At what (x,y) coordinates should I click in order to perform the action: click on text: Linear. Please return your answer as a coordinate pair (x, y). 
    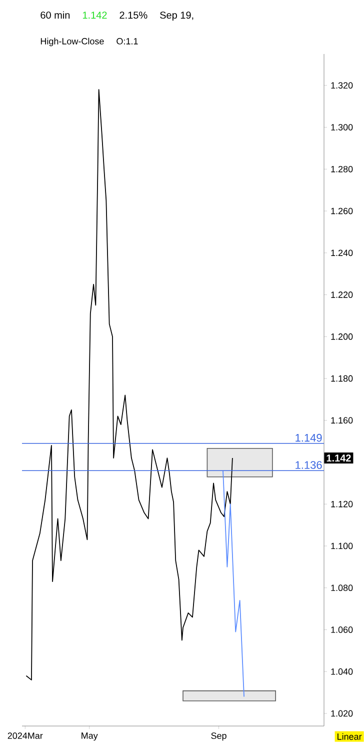
    Looking at the image, I should click on (350, 736).